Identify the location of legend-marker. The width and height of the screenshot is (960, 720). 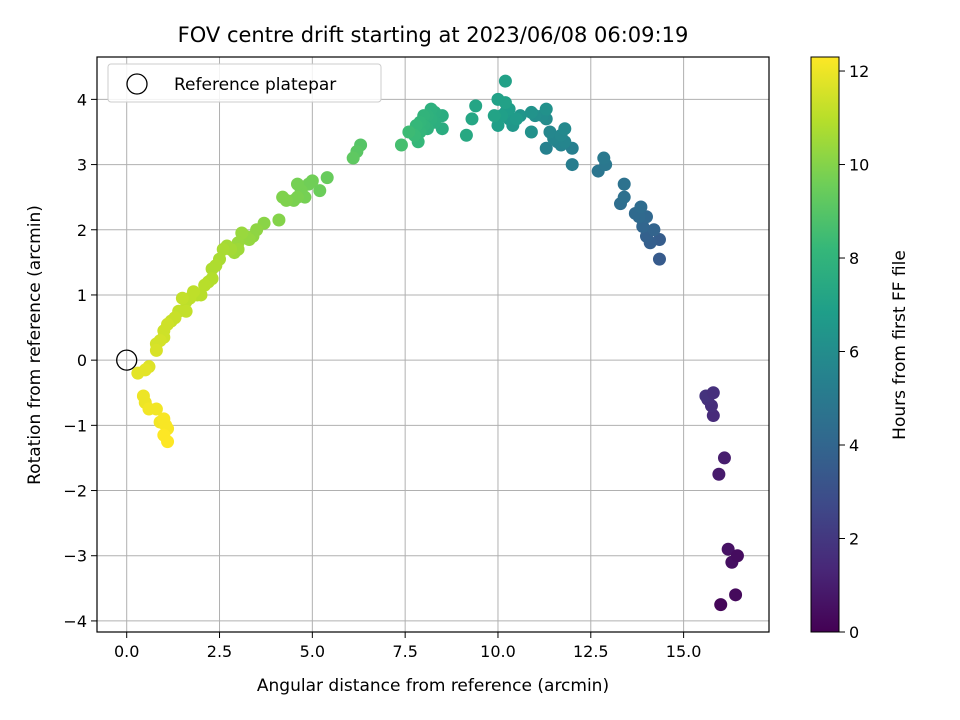
(137, 84).